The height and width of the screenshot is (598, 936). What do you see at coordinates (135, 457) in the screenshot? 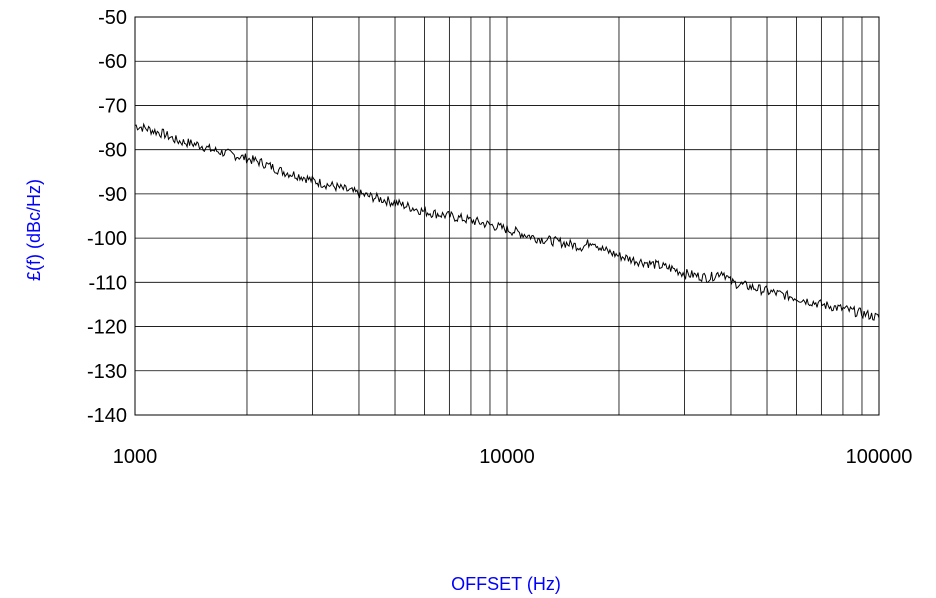
I see `x-tick-label: 1000` at bounding box center [135, 457].